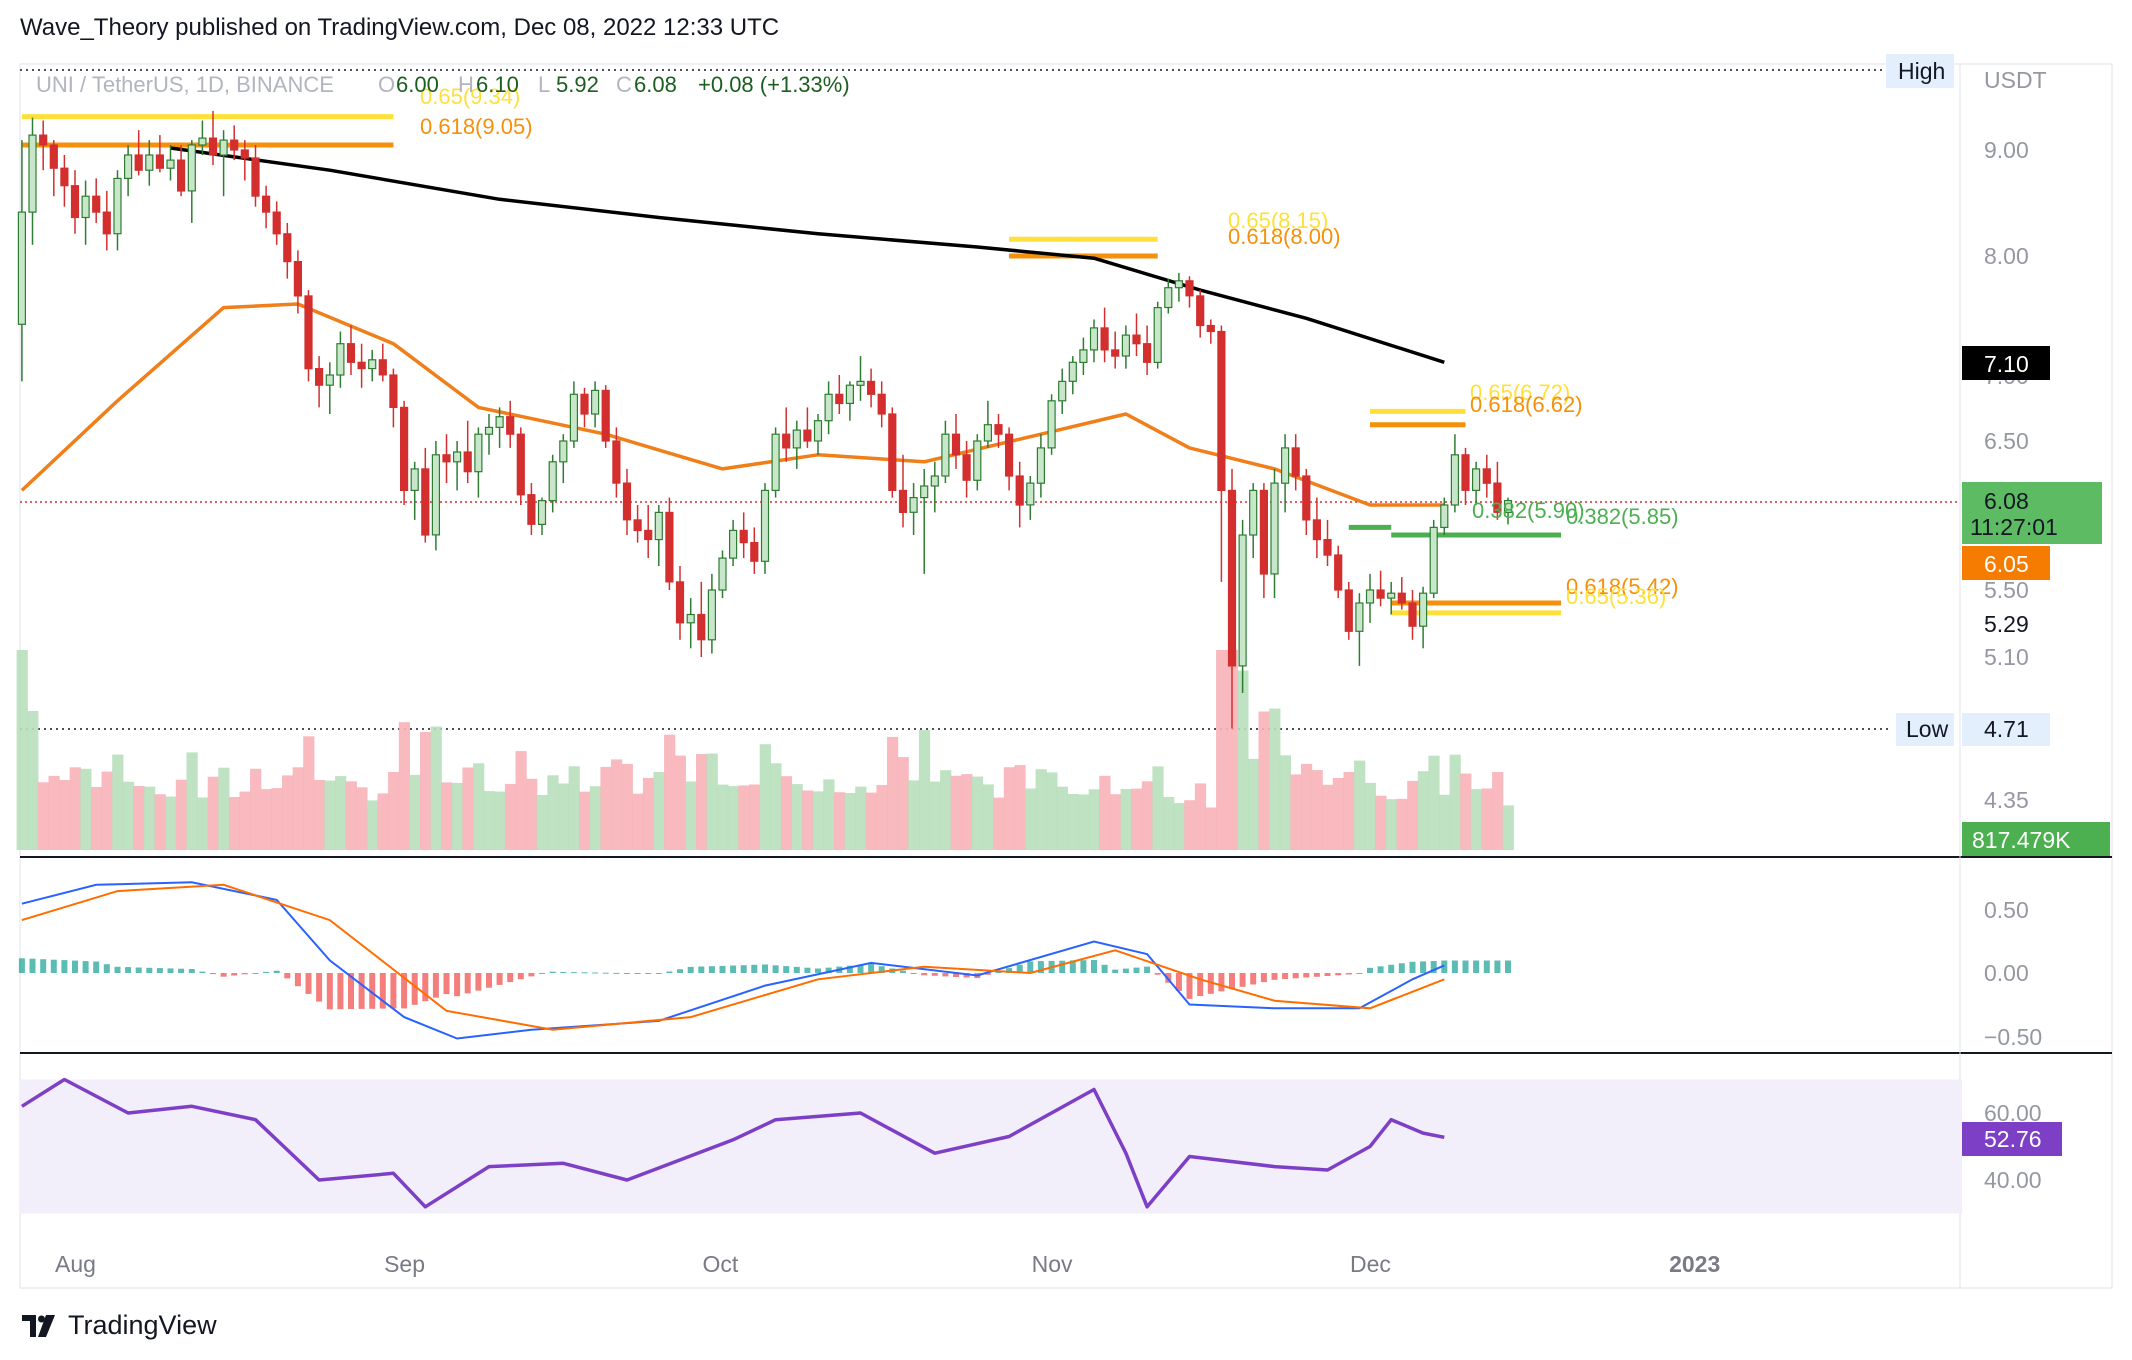  I want to click on low-marker-box, so click(1925, 729).